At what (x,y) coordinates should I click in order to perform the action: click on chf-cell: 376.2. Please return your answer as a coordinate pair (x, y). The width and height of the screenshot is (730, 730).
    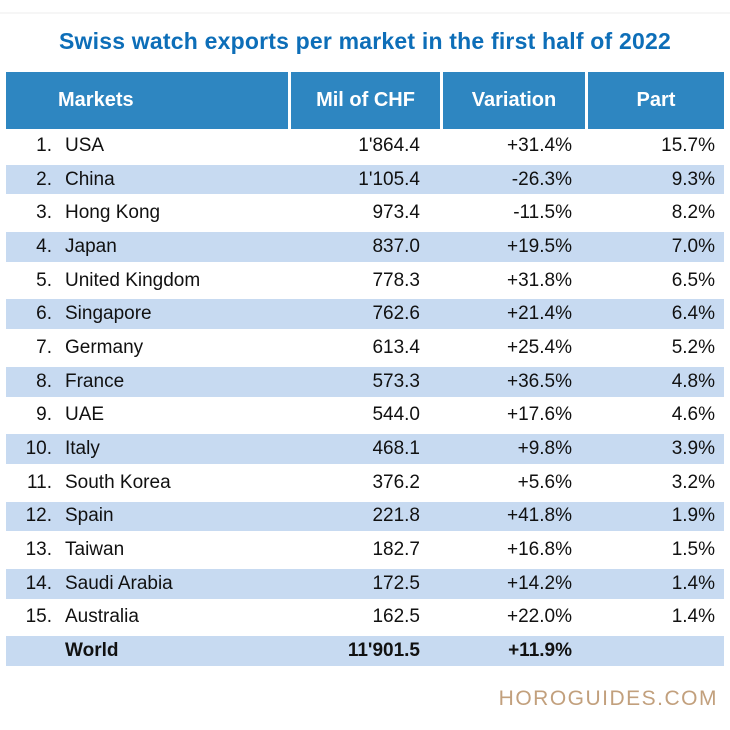
    Looking at the image, I should click on (396, 482).